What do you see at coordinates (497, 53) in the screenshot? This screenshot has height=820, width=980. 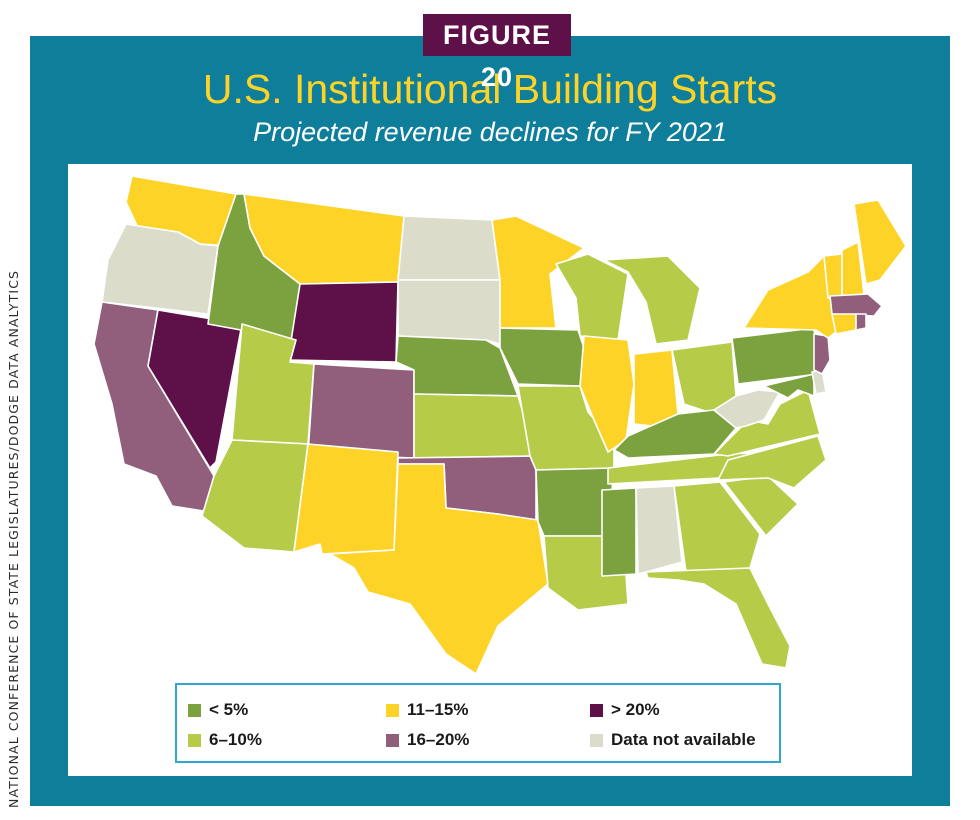 I see `figure-label: FIGURE 20` at bounding box center [497, 53].